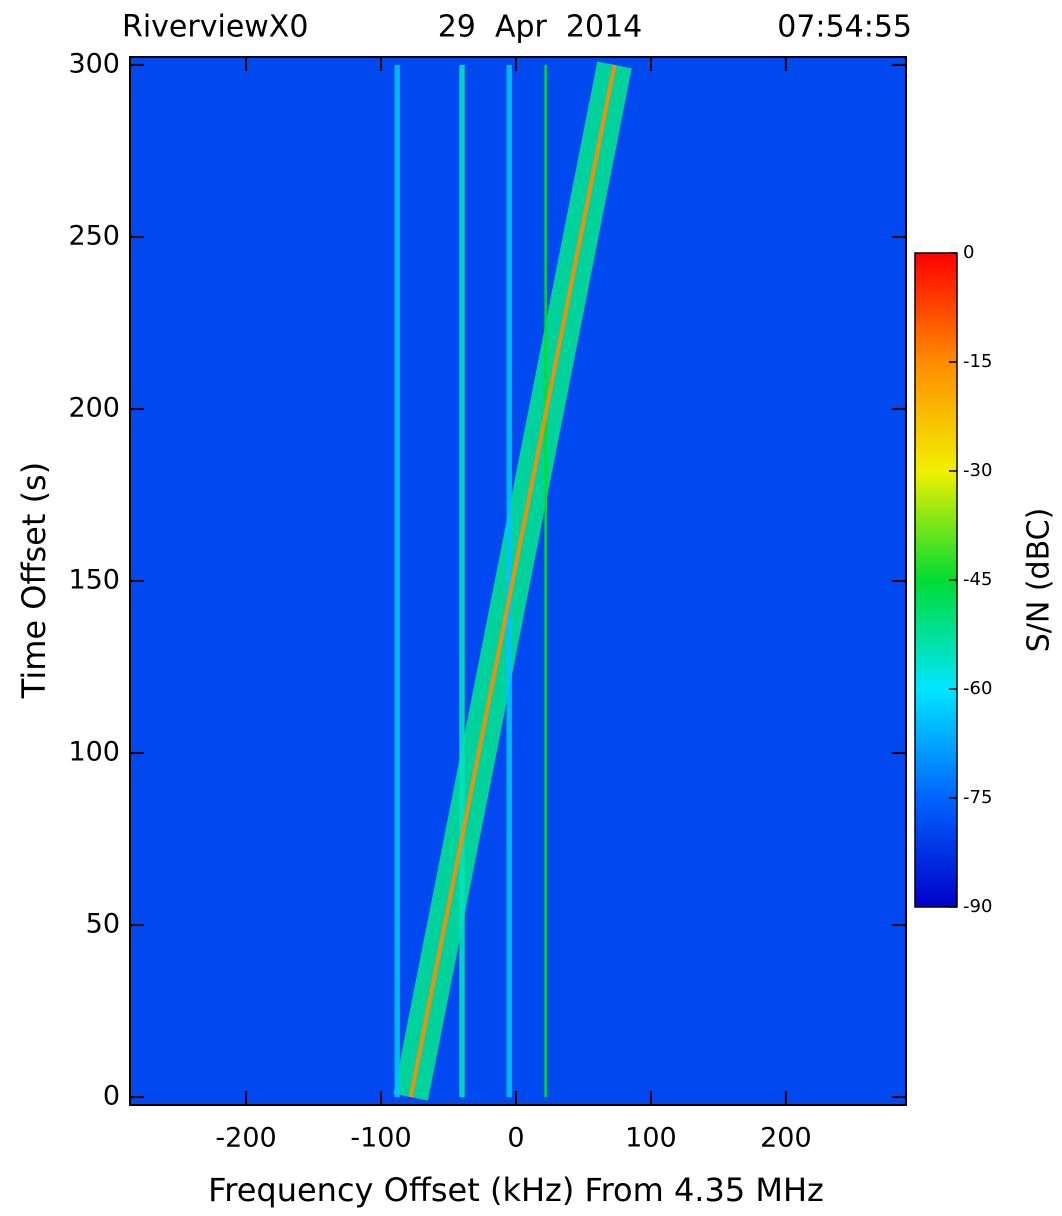  I want to click on colorbar-tick-label: -15, so click(977, 361).